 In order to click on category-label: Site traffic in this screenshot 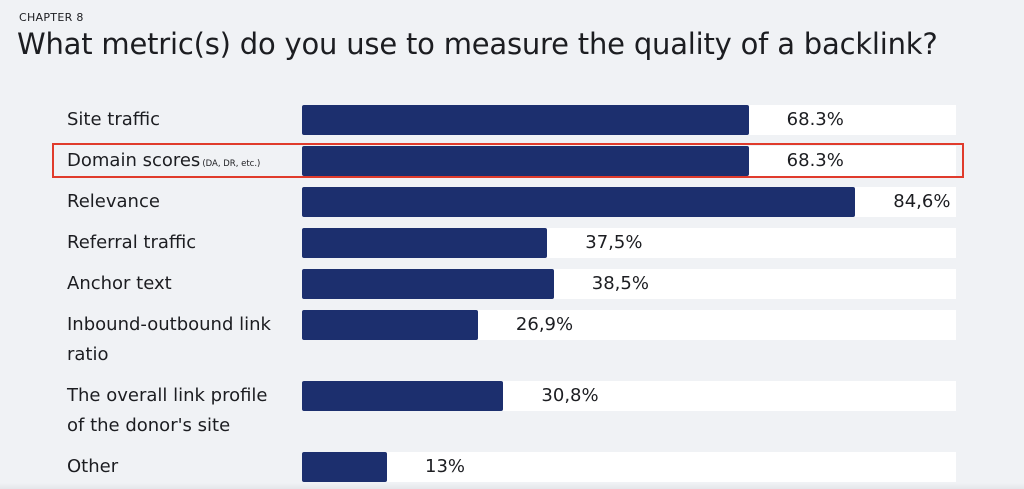, I will do `click(179, 120)`.